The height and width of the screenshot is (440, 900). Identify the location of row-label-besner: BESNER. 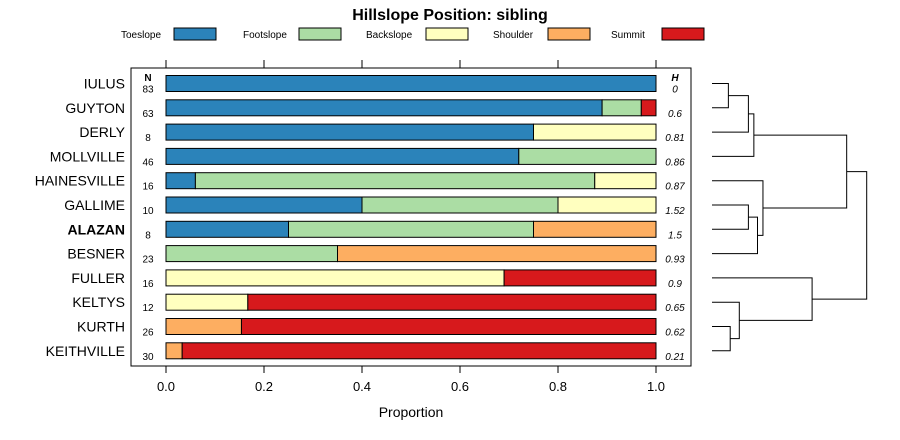
(96, 254).